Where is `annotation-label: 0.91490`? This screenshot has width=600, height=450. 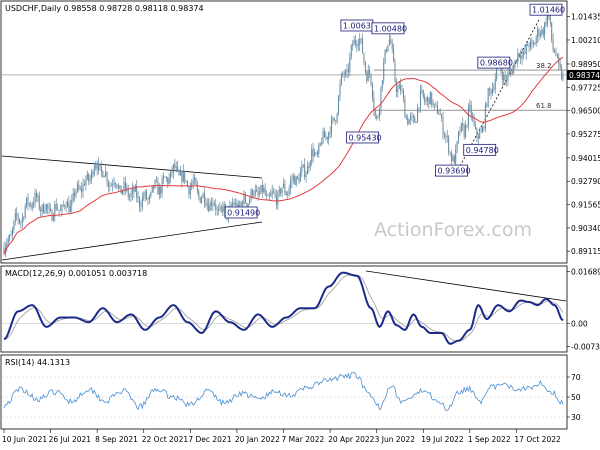
annotation-label: 0.91490 is located at coordinates (243, 212).